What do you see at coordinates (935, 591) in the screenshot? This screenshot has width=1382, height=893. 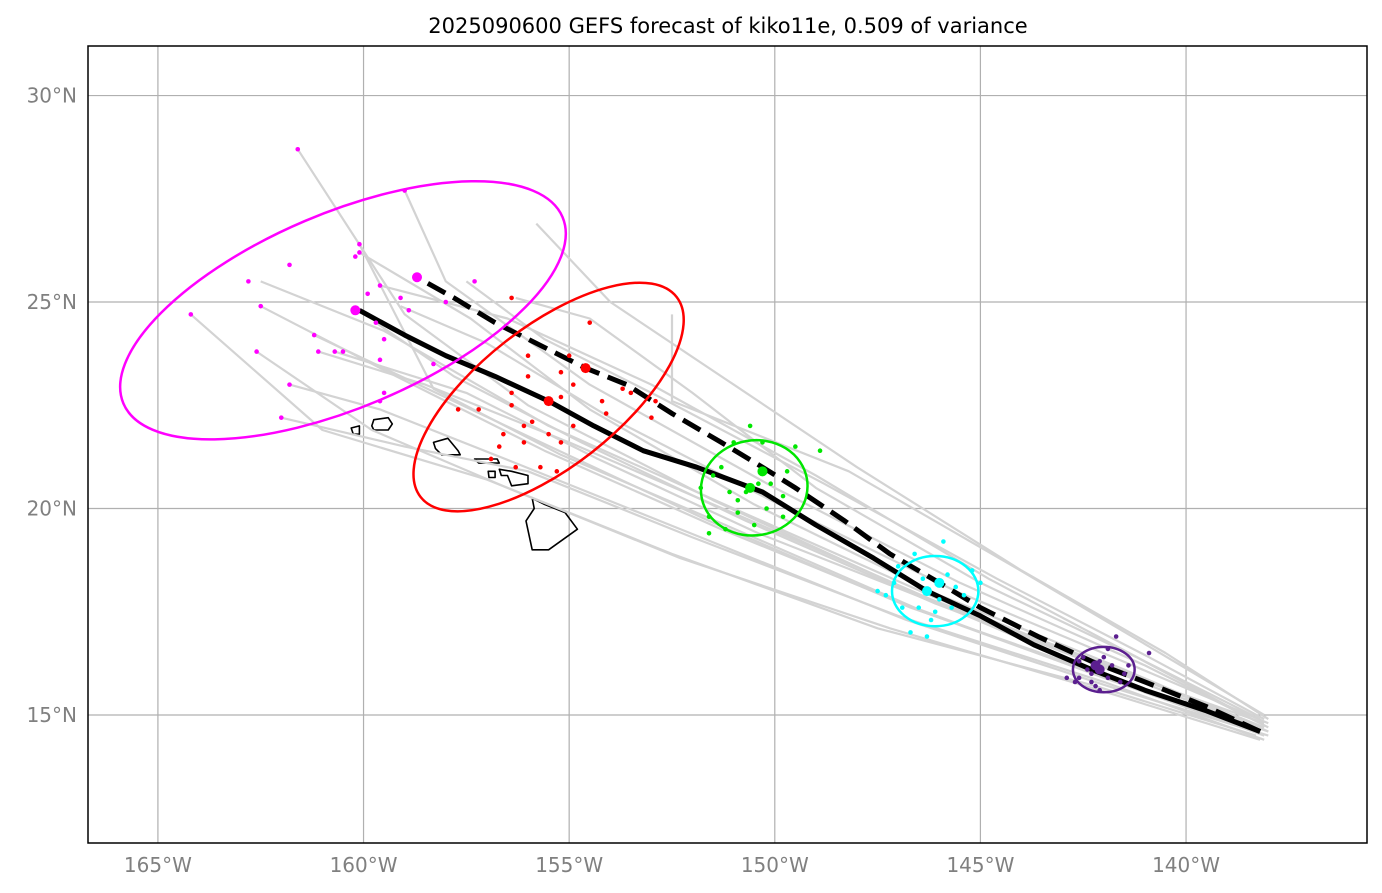 I see `day2-ellipse` at bounding box center [935, 591].